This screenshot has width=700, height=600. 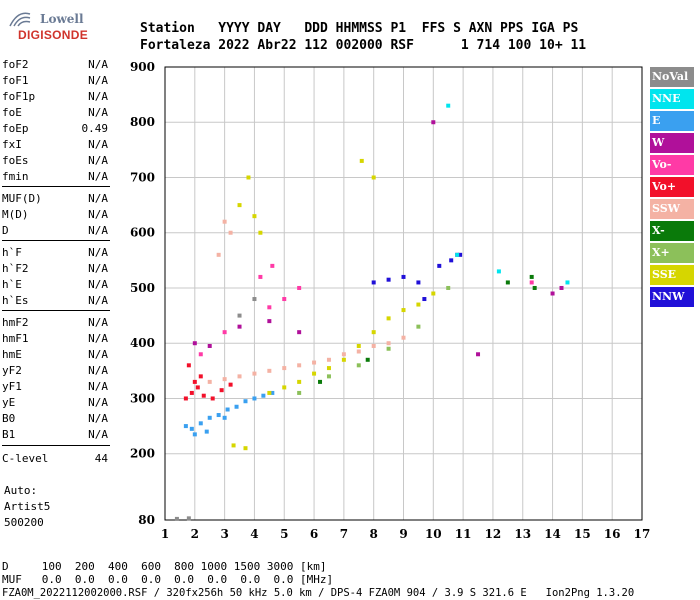 What do you see at coordinates (55, 388) in the screenshot?
I see `param-row-yf1: yF1 N/A` at bounding box center [55, 388].